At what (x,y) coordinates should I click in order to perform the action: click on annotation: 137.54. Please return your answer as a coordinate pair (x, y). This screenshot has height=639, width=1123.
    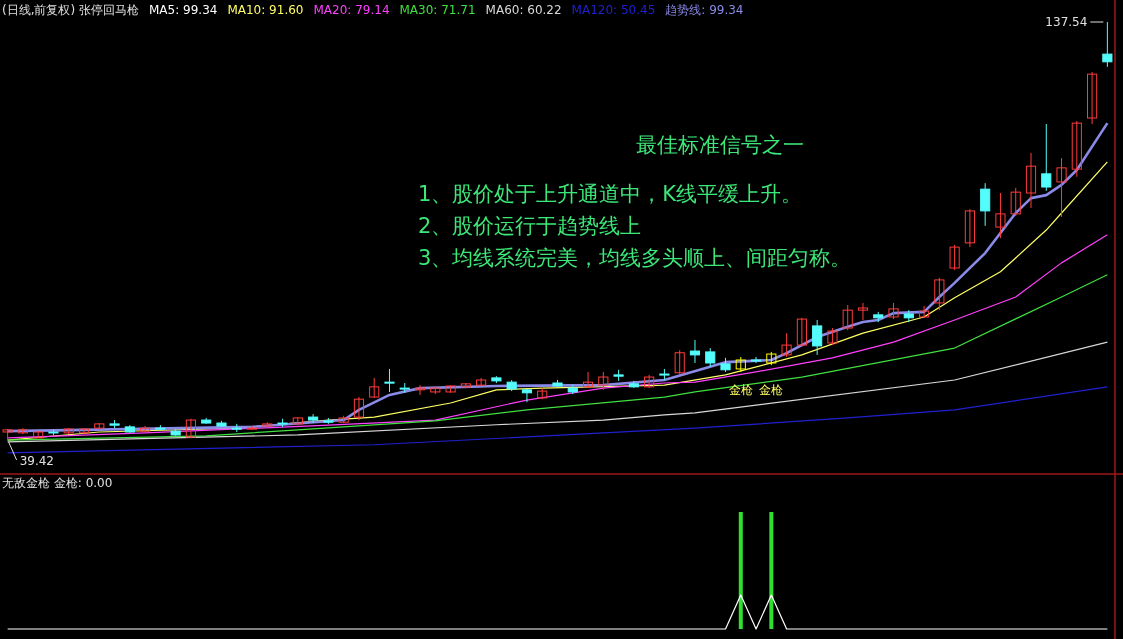
    Looking at the image, I should click on (1066, 22).